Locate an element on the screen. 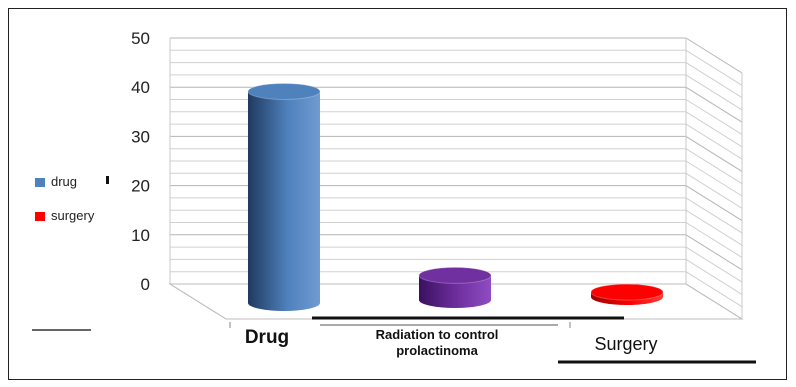 The width and height of the screenshot is (796, 387). y-tick-label: 50 is located at coordinates (140, 38).